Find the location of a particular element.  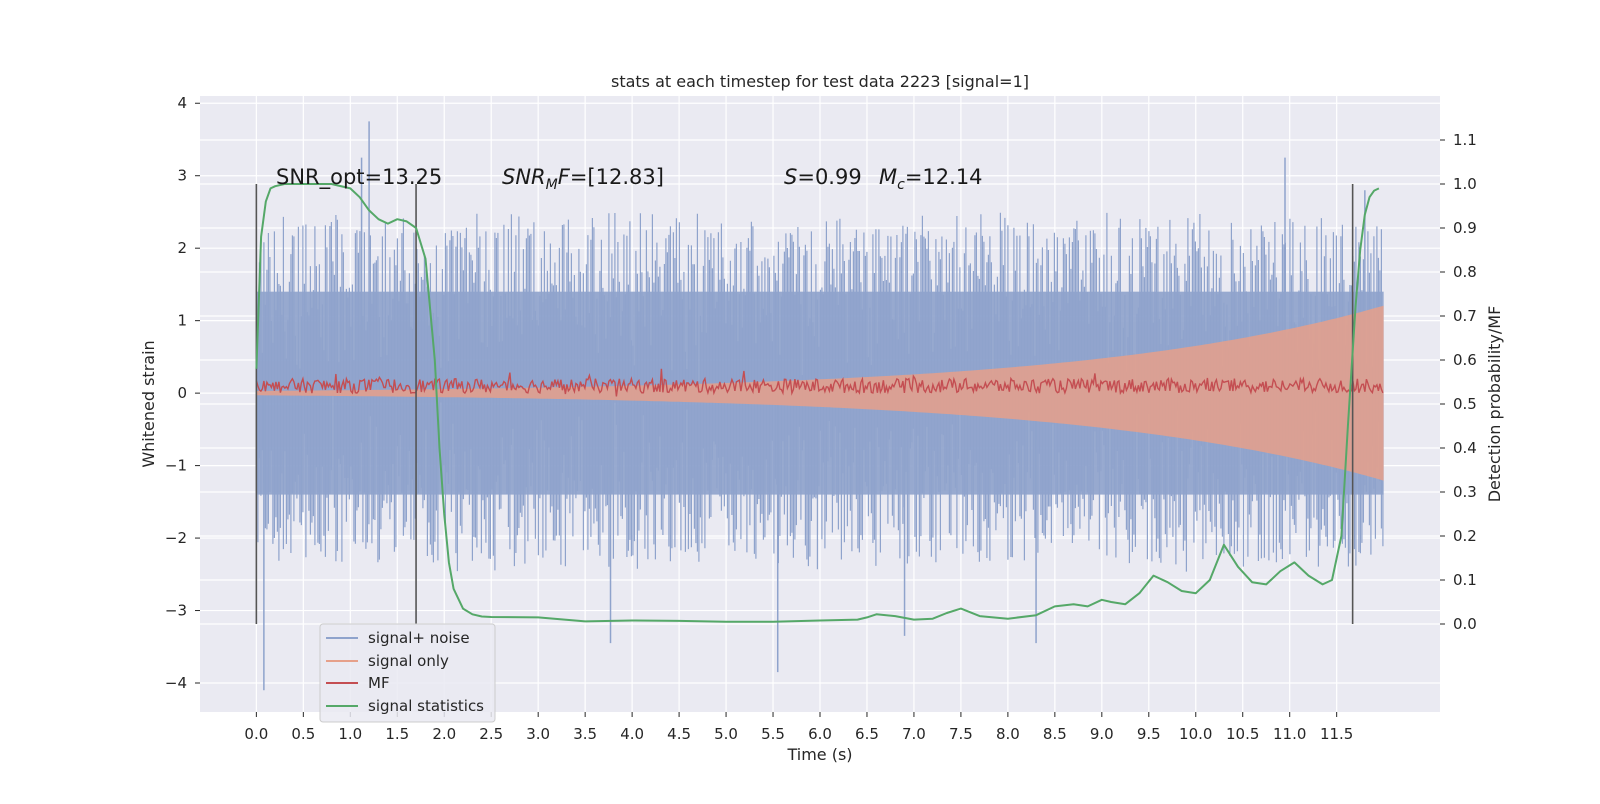

y-tick-label: −4 is located at coordinates (176, 683).